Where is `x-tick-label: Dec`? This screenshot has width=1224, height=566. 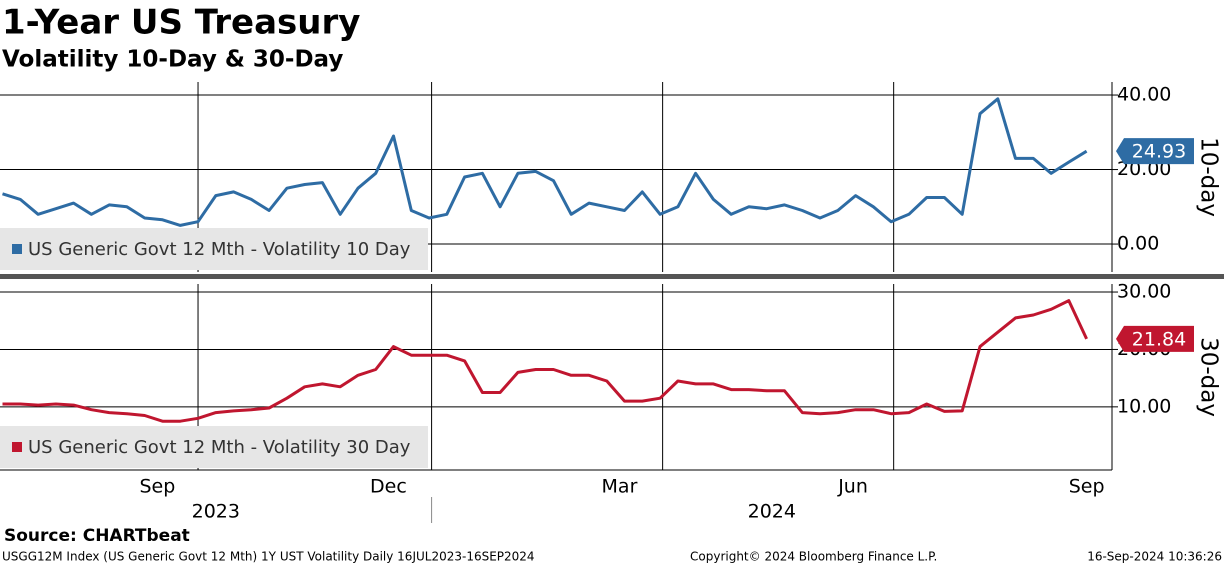 x-tick-label: Dec is located at coordinates (388, 487).